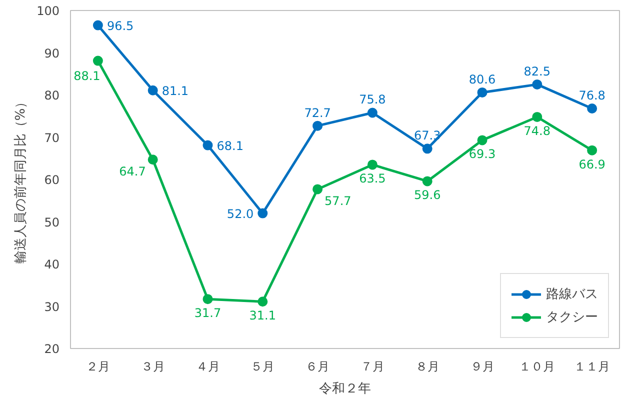  Describe the element at coordinates (427, 367) in the screenshot. I see `x-tick-label: ８月` at that location.